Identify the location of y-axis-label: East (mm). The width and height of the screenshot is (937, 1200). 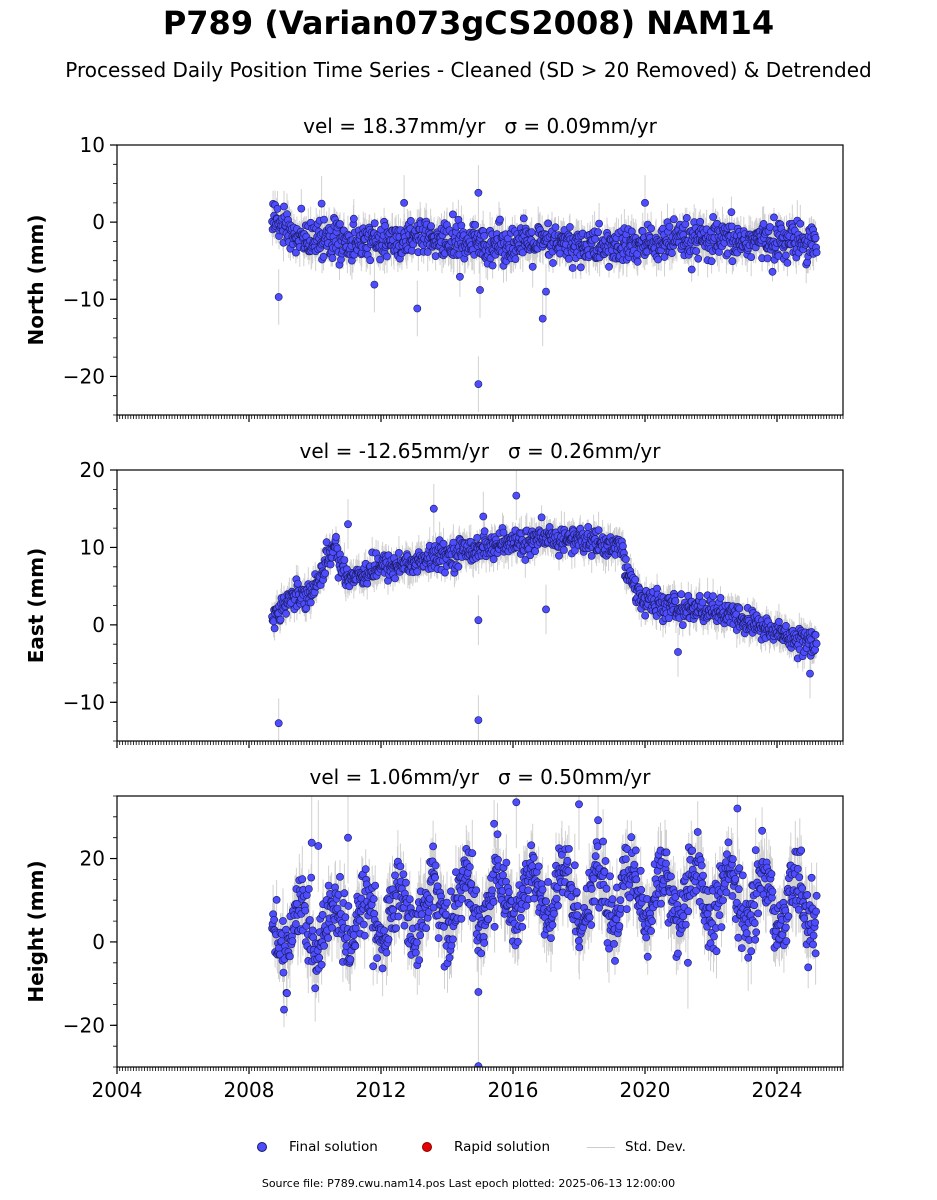
(36, 606).